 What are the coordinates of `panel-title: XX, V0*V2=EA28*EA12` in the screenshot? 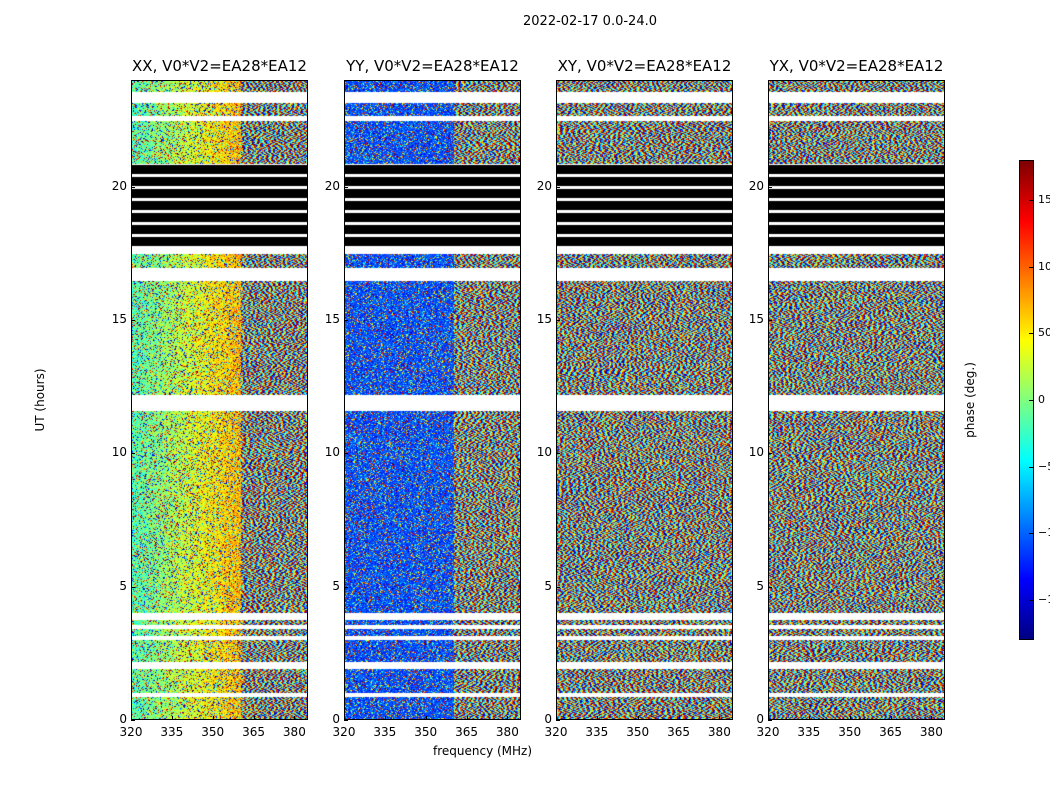 It's located at (219, 66).